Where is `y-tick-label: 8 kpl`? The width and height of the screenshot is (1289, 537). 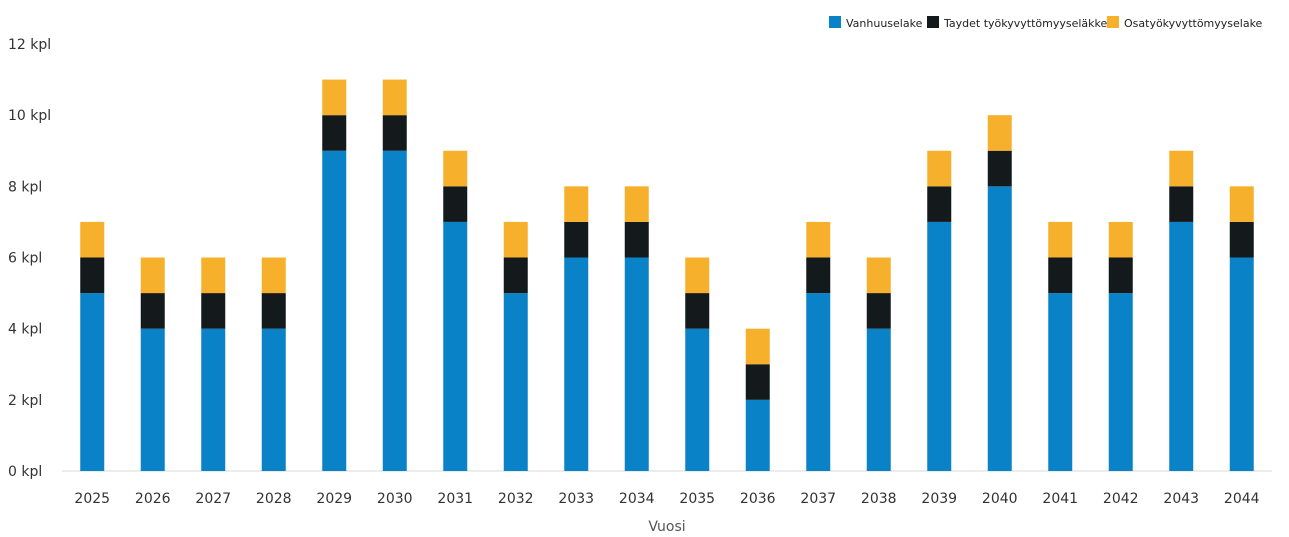
y-tick-label: 8 kpl is located at coordinates (25, 187).